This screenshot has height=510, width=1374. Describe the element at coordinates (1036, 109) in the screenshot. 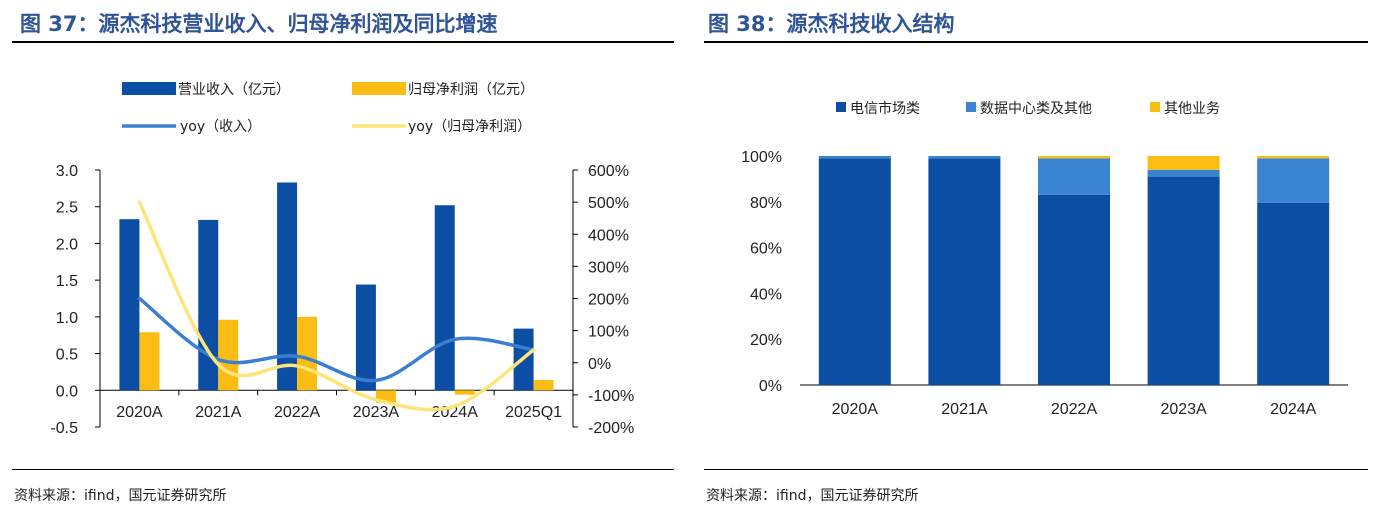

I see `legend-label: 数据中心类及其他` at that location.